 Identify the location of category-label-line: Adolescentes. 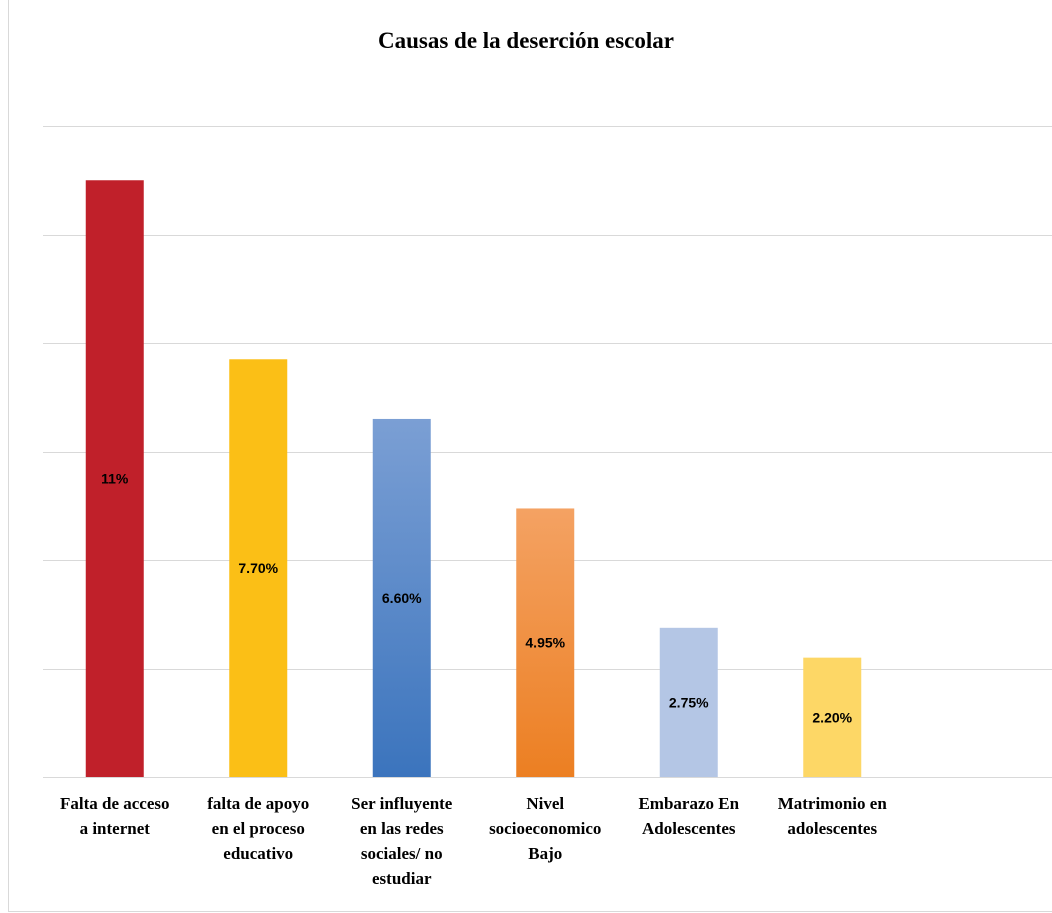
(689, 828).